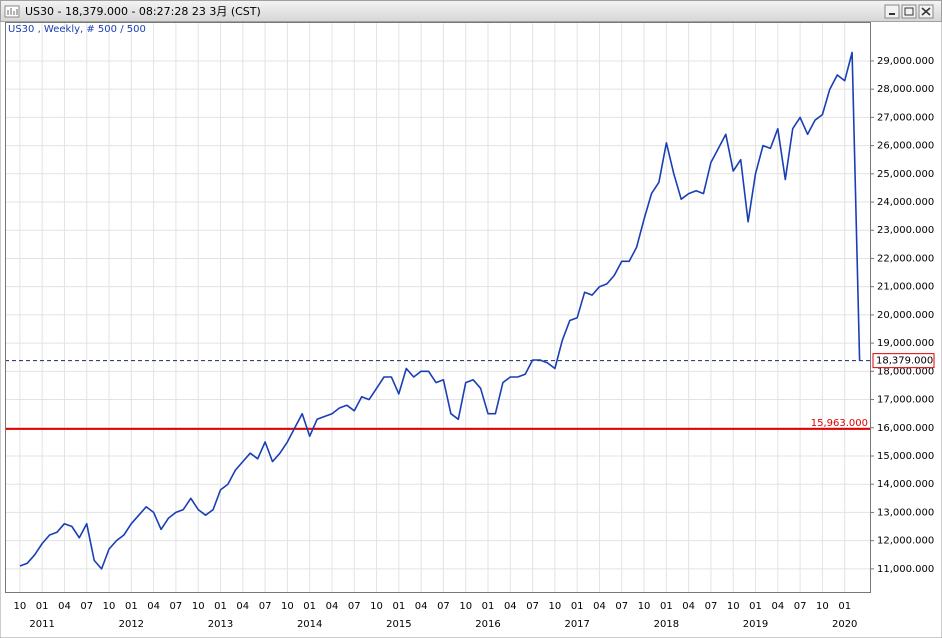 The height and width of the screenshot is (638, 942). I want to click on current-price-box, so click(903, 361).